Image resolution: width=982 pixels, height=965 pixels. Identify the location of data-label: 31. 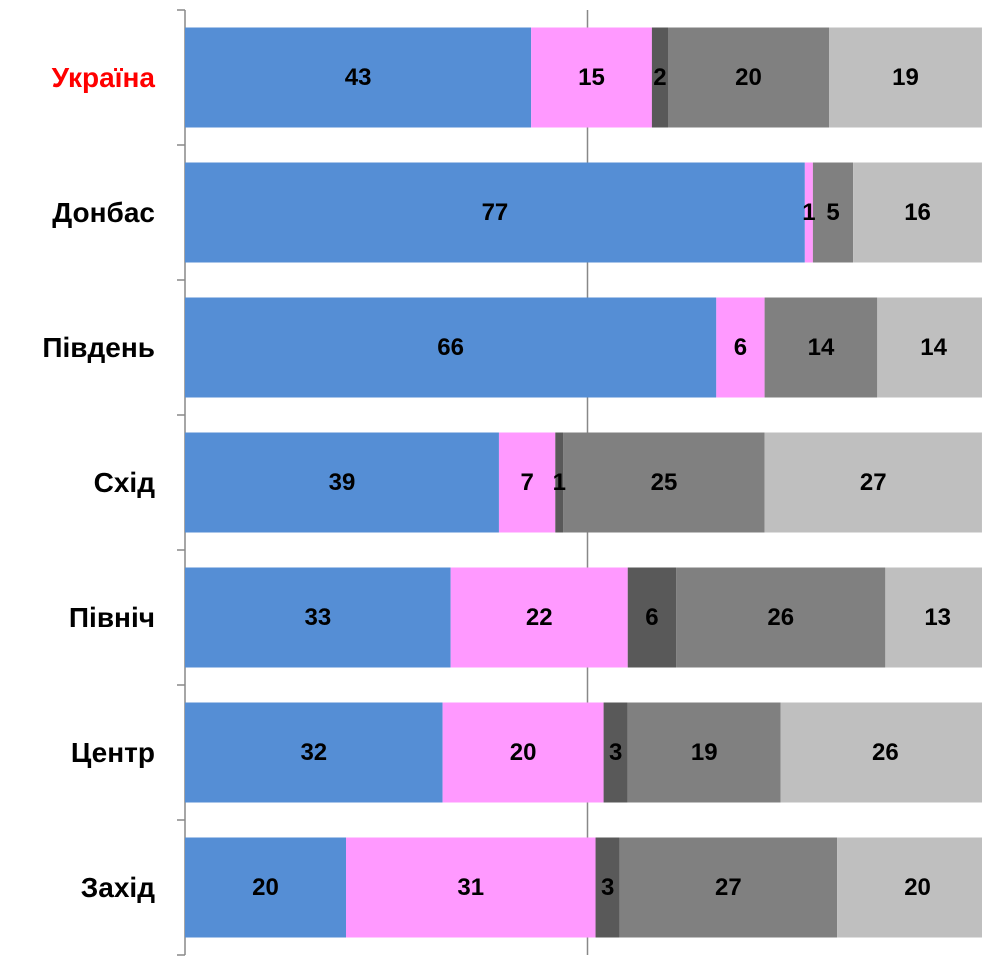
(470, 887).